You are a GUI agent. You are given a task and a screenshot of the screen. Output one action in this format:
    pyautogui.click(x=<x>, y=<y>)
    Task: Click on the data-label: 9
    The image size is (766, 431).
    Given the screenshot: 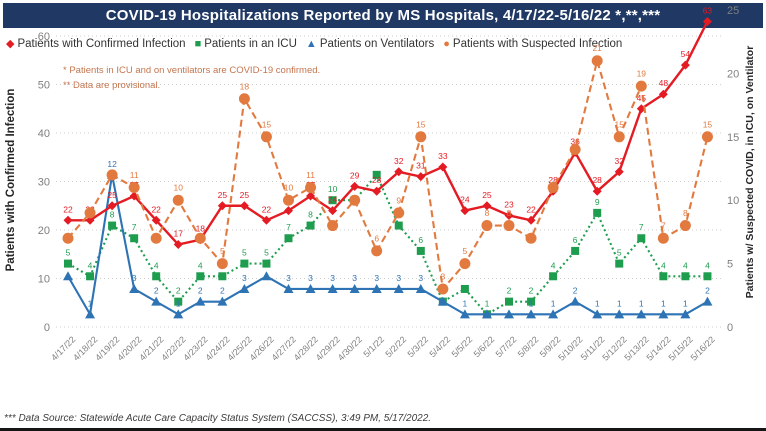 What is the action you would take?
    pyautogui.click(x=398, y=200)
    